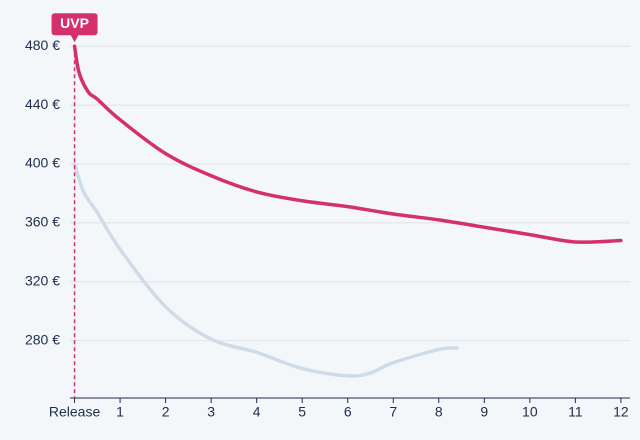 The image size is (640, 440). I want to click on x-tick-label: 3, so click(211, 412).